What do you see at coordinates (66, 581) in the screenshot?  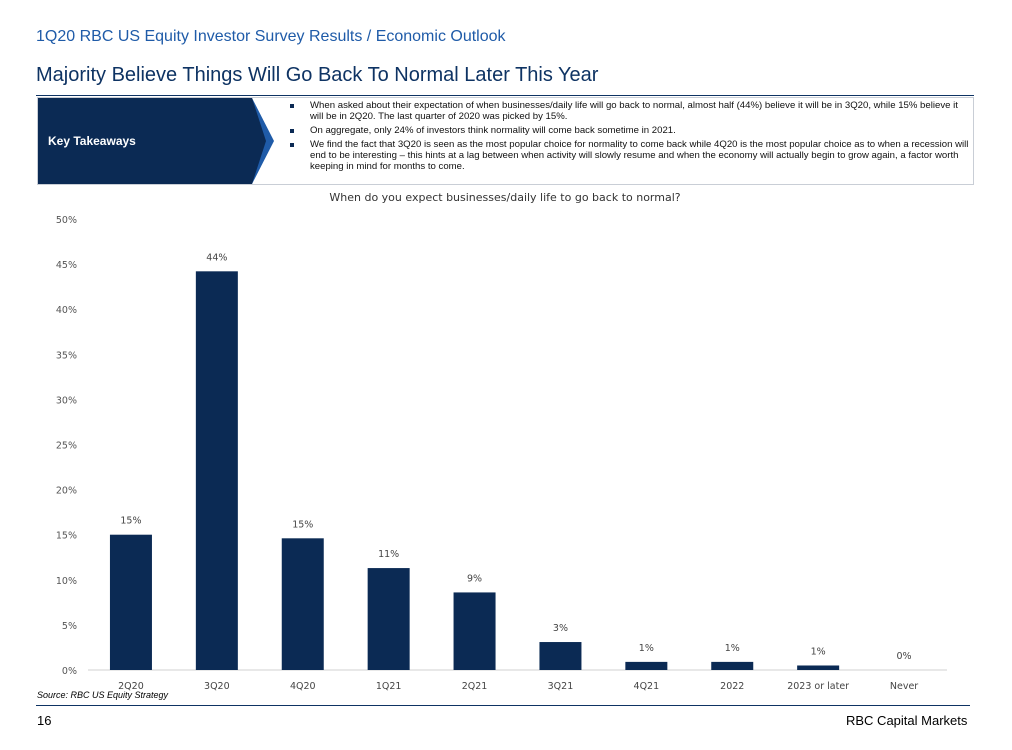 I see `y-tick-label: 10%` at bounding box center [66, 581].